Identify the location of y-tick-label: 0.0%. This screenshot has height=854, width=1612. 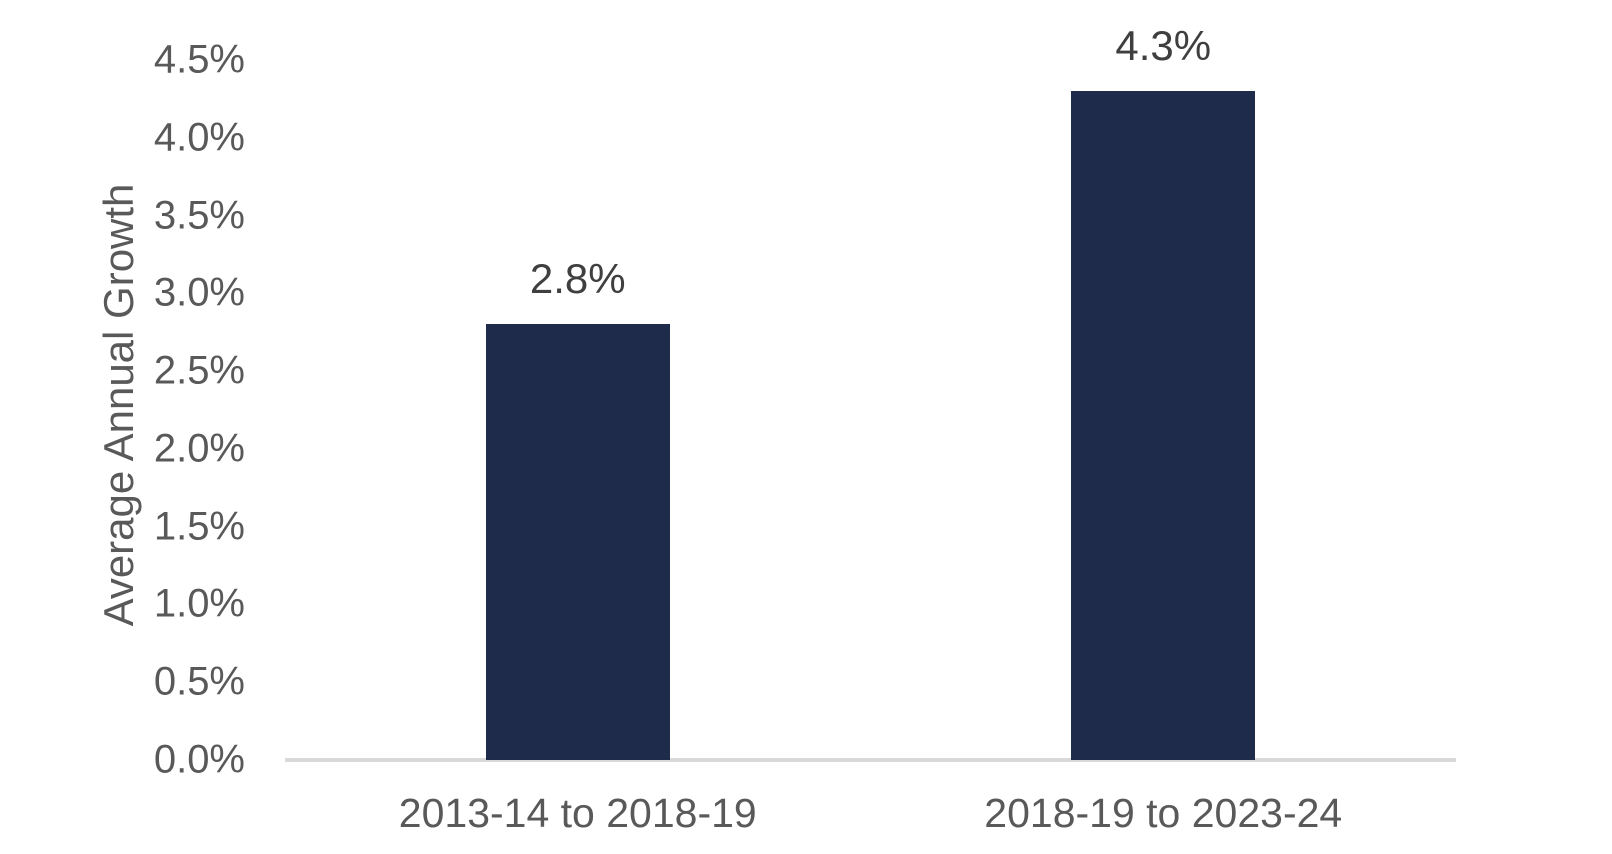
(199, 759).